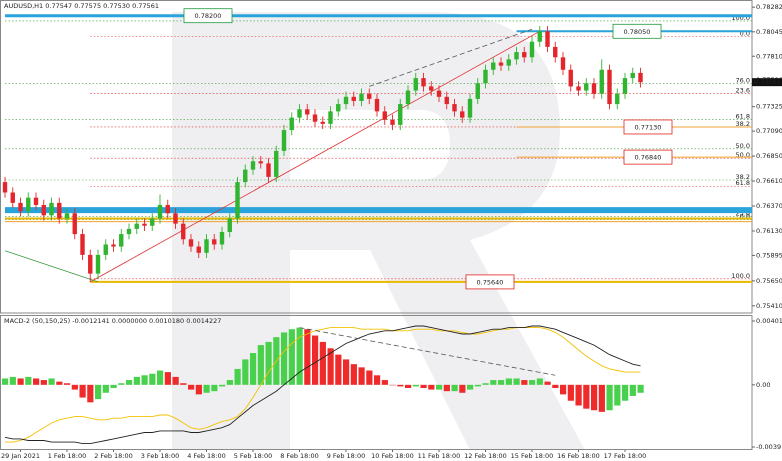 The height and width of the screenshot is (461, 782). Describe the element at coordinates (206, 456) in the screenshot. I see `x-tick-label: 4 Feb 18:00` at that location.